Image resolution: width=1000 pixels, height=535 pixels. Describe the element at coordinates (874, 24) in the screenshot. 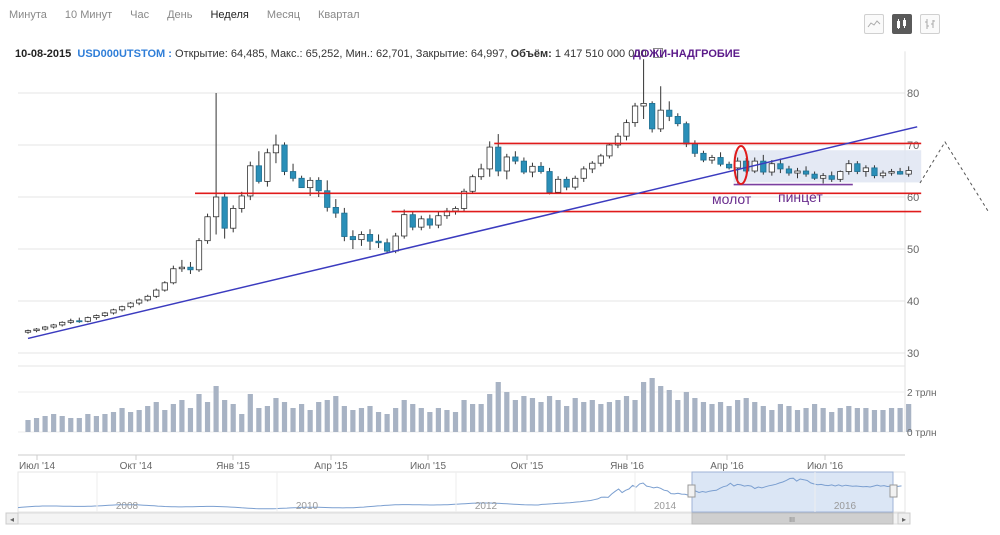

I see `line-chart-icon` at that location.